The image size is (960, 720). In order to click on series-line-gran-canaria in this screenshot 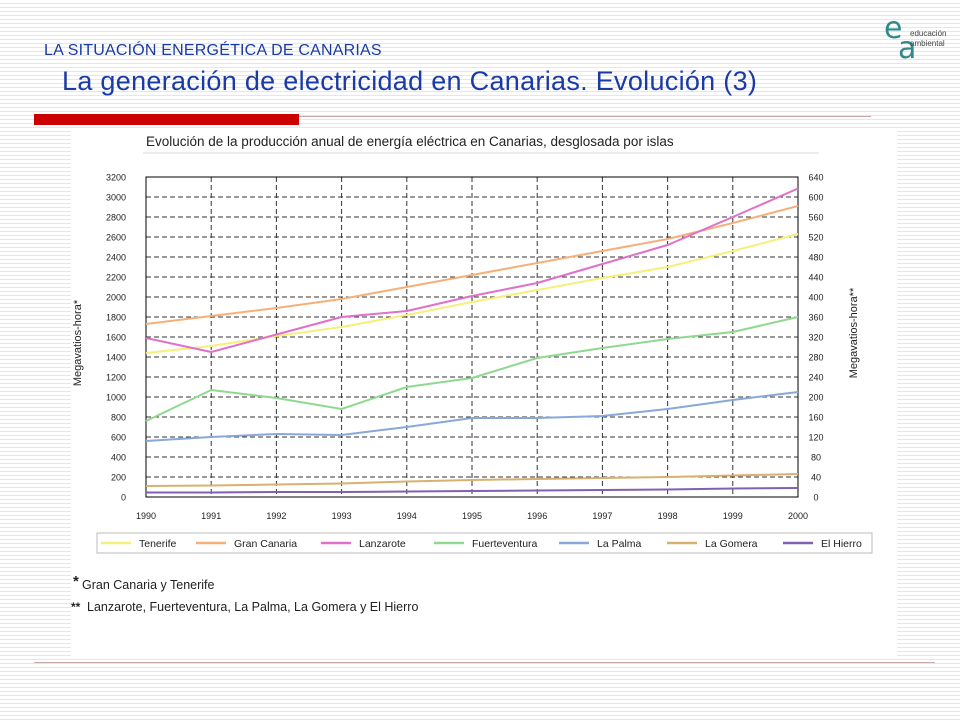, I will do `click(472, 265)`.